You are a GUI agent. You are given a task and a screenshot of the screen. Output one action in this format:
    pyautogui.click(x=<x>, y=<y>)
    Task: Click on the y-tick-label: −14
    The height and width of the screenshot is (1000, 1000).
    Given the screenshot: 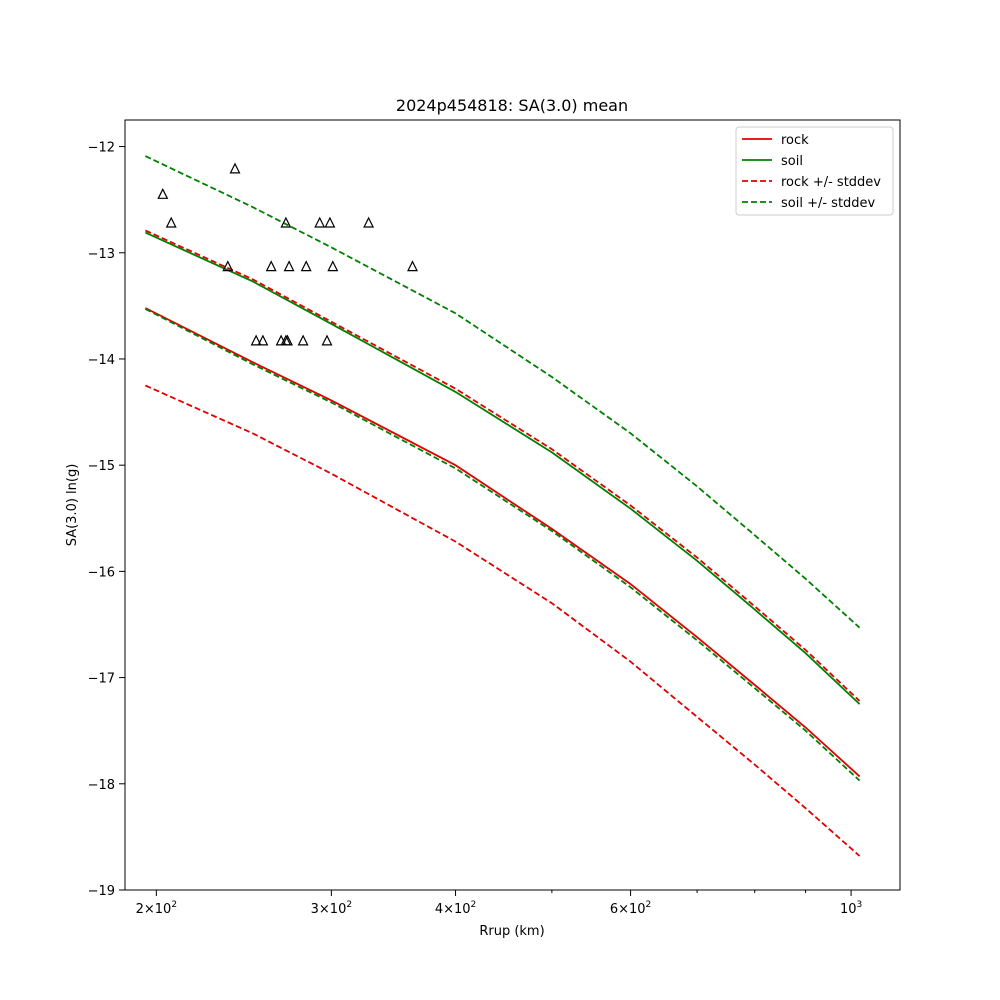 What is the action you would take?
    pyautogui.click(x=101, y=360)
    